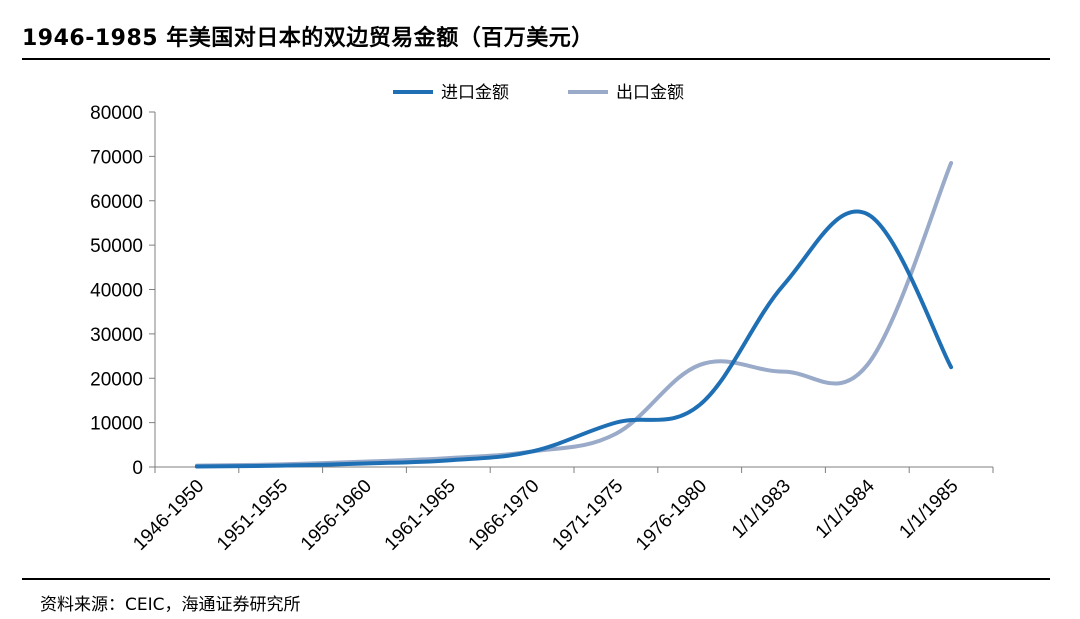  What do you see at coordinates (928, 509) in the screenshot?
I see `x-tick-label: 1/1/1985` at bounding box center [928, 509].